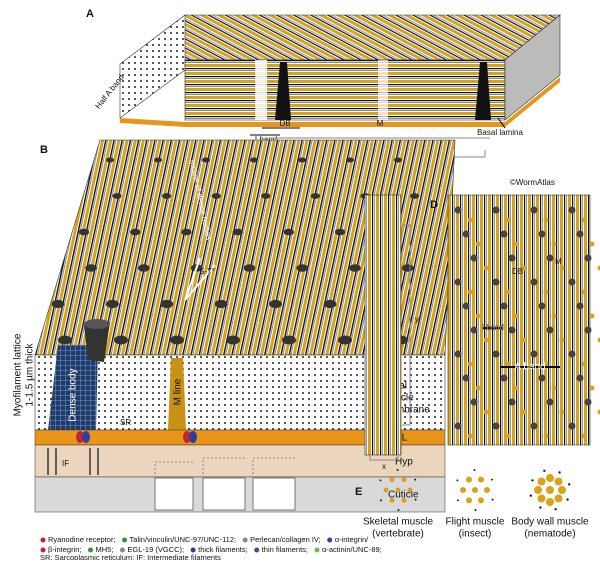  What do you see at coordinates (383, 325) in the screenshot?
I see `cell-section` at bounding box center [383, 325].